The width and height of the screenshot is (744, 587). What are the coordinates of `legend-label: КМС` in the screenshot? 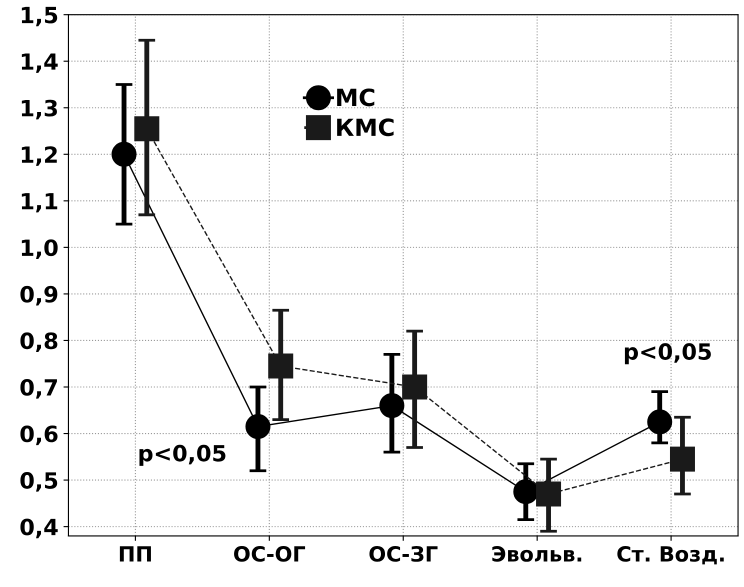 It's located at (365, 127).